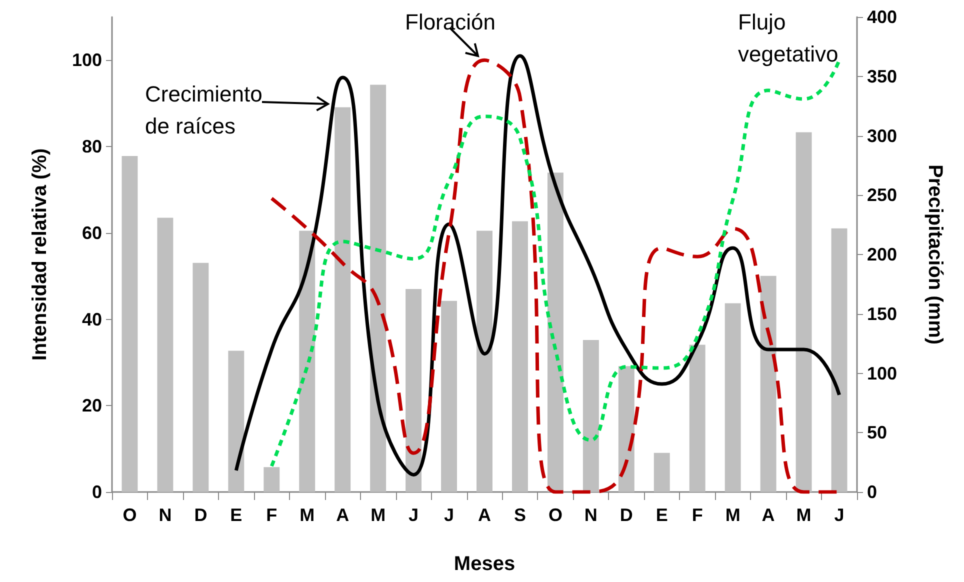  What do you see at coordinates (203, 110) in the screenshot?
I see `annotation: Crecimiento de raíces` at bounding box center [203, 110].